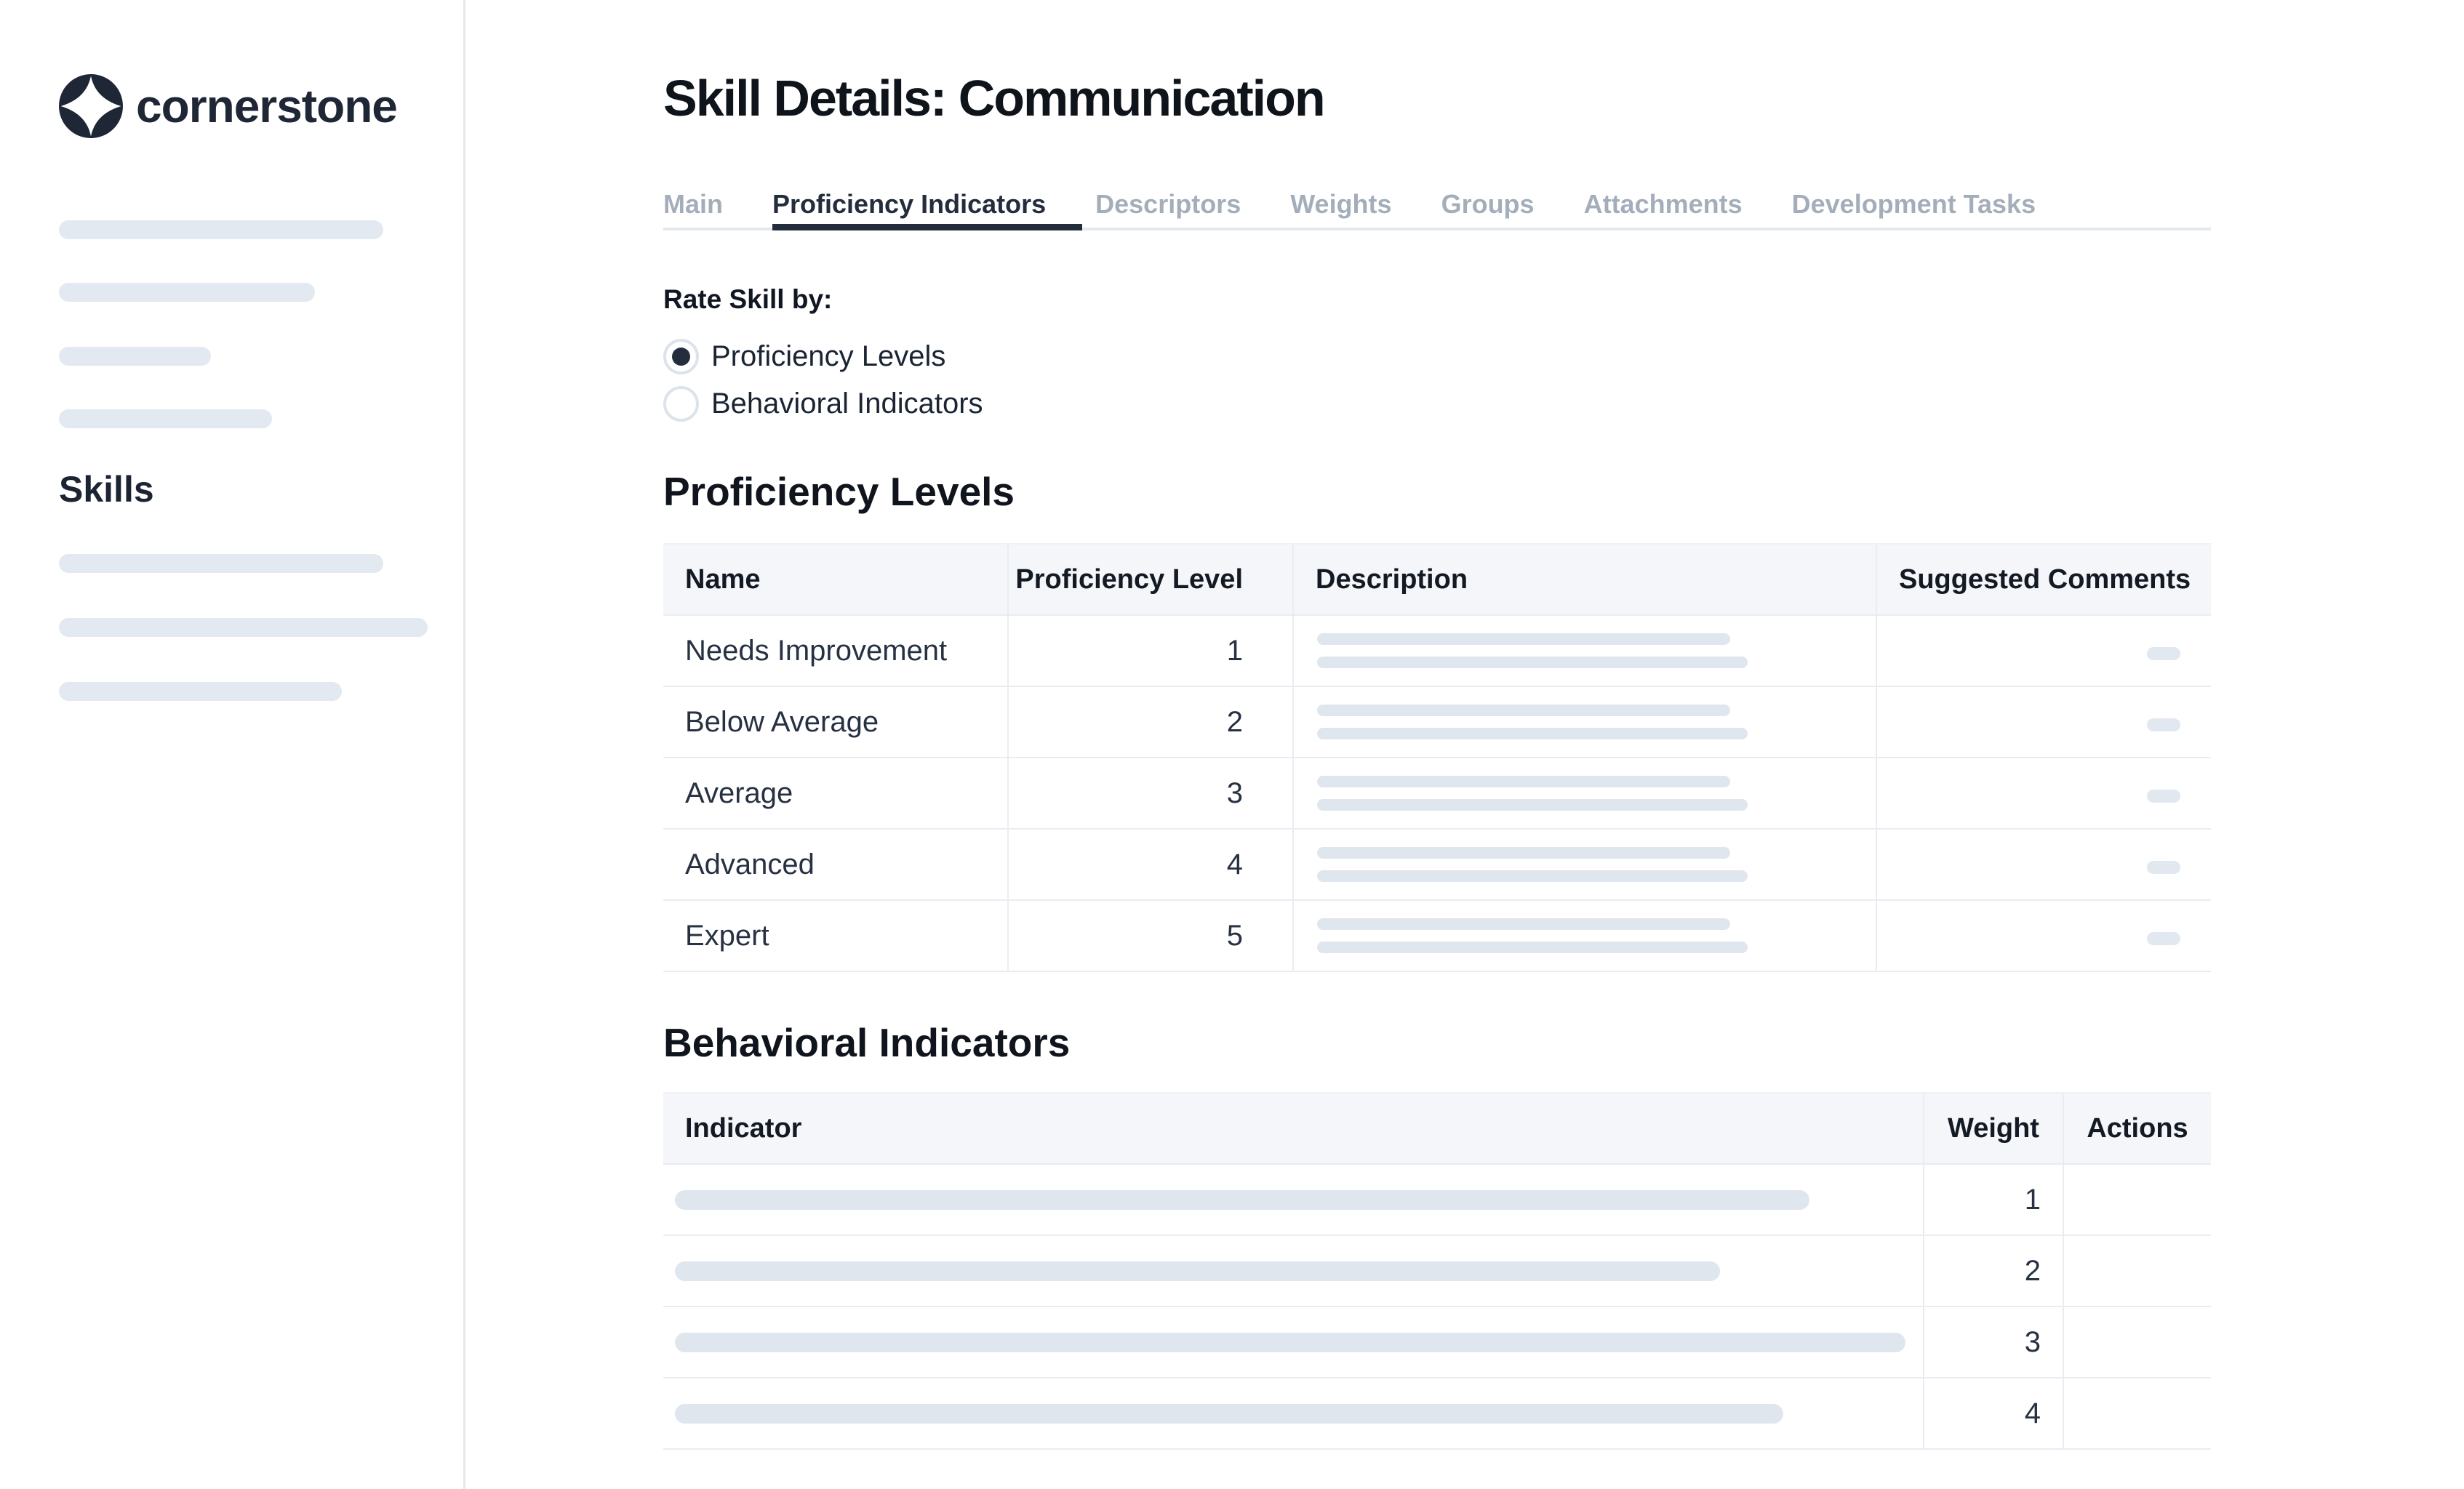  I want to click on column-header-actions: Actions, so click(2137, 1128).